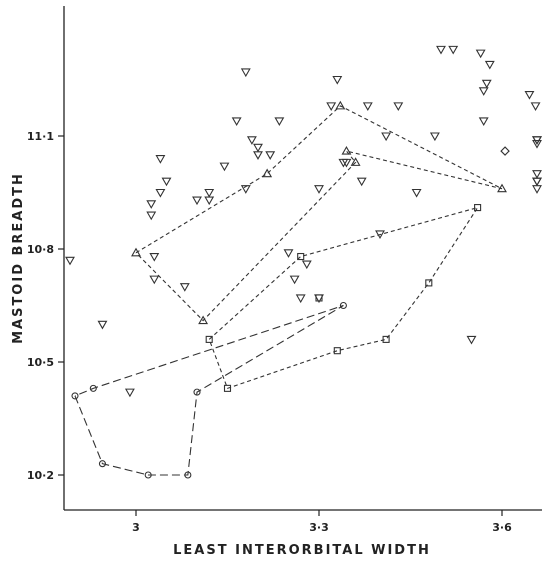 This screenshot has height=562, width=544. What do you see at coordinates (502, 527) in the screenshot?
I see `x-tick-label: 3·6` at bounding box center [502, 527].